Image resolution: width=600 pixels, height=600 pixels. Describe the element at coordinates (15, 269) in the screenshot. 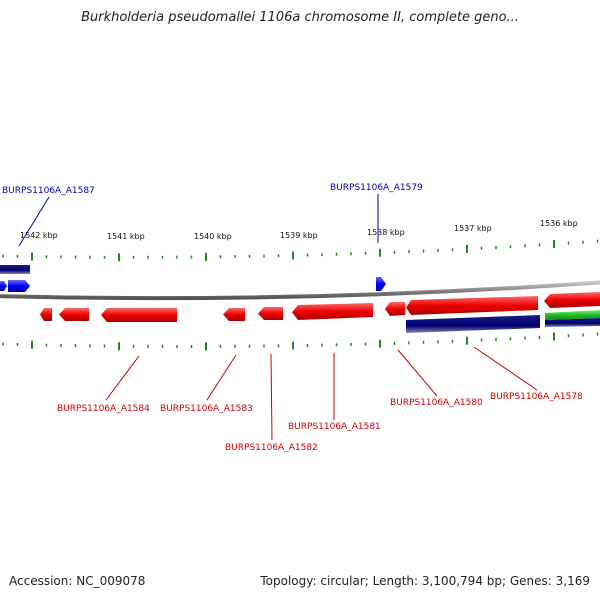

I see `cds-bar-left` at that location.